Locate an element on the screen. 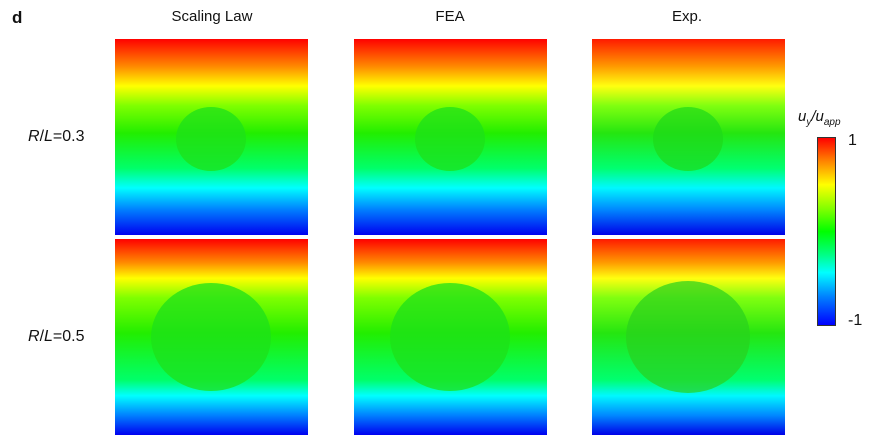 This screenshot has width=881, height=437. colorbar is located at coordinates (826, 231).